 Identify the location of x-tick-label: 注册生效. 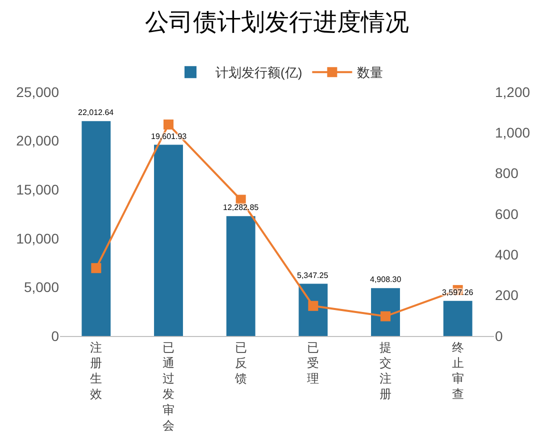
(96, 371).